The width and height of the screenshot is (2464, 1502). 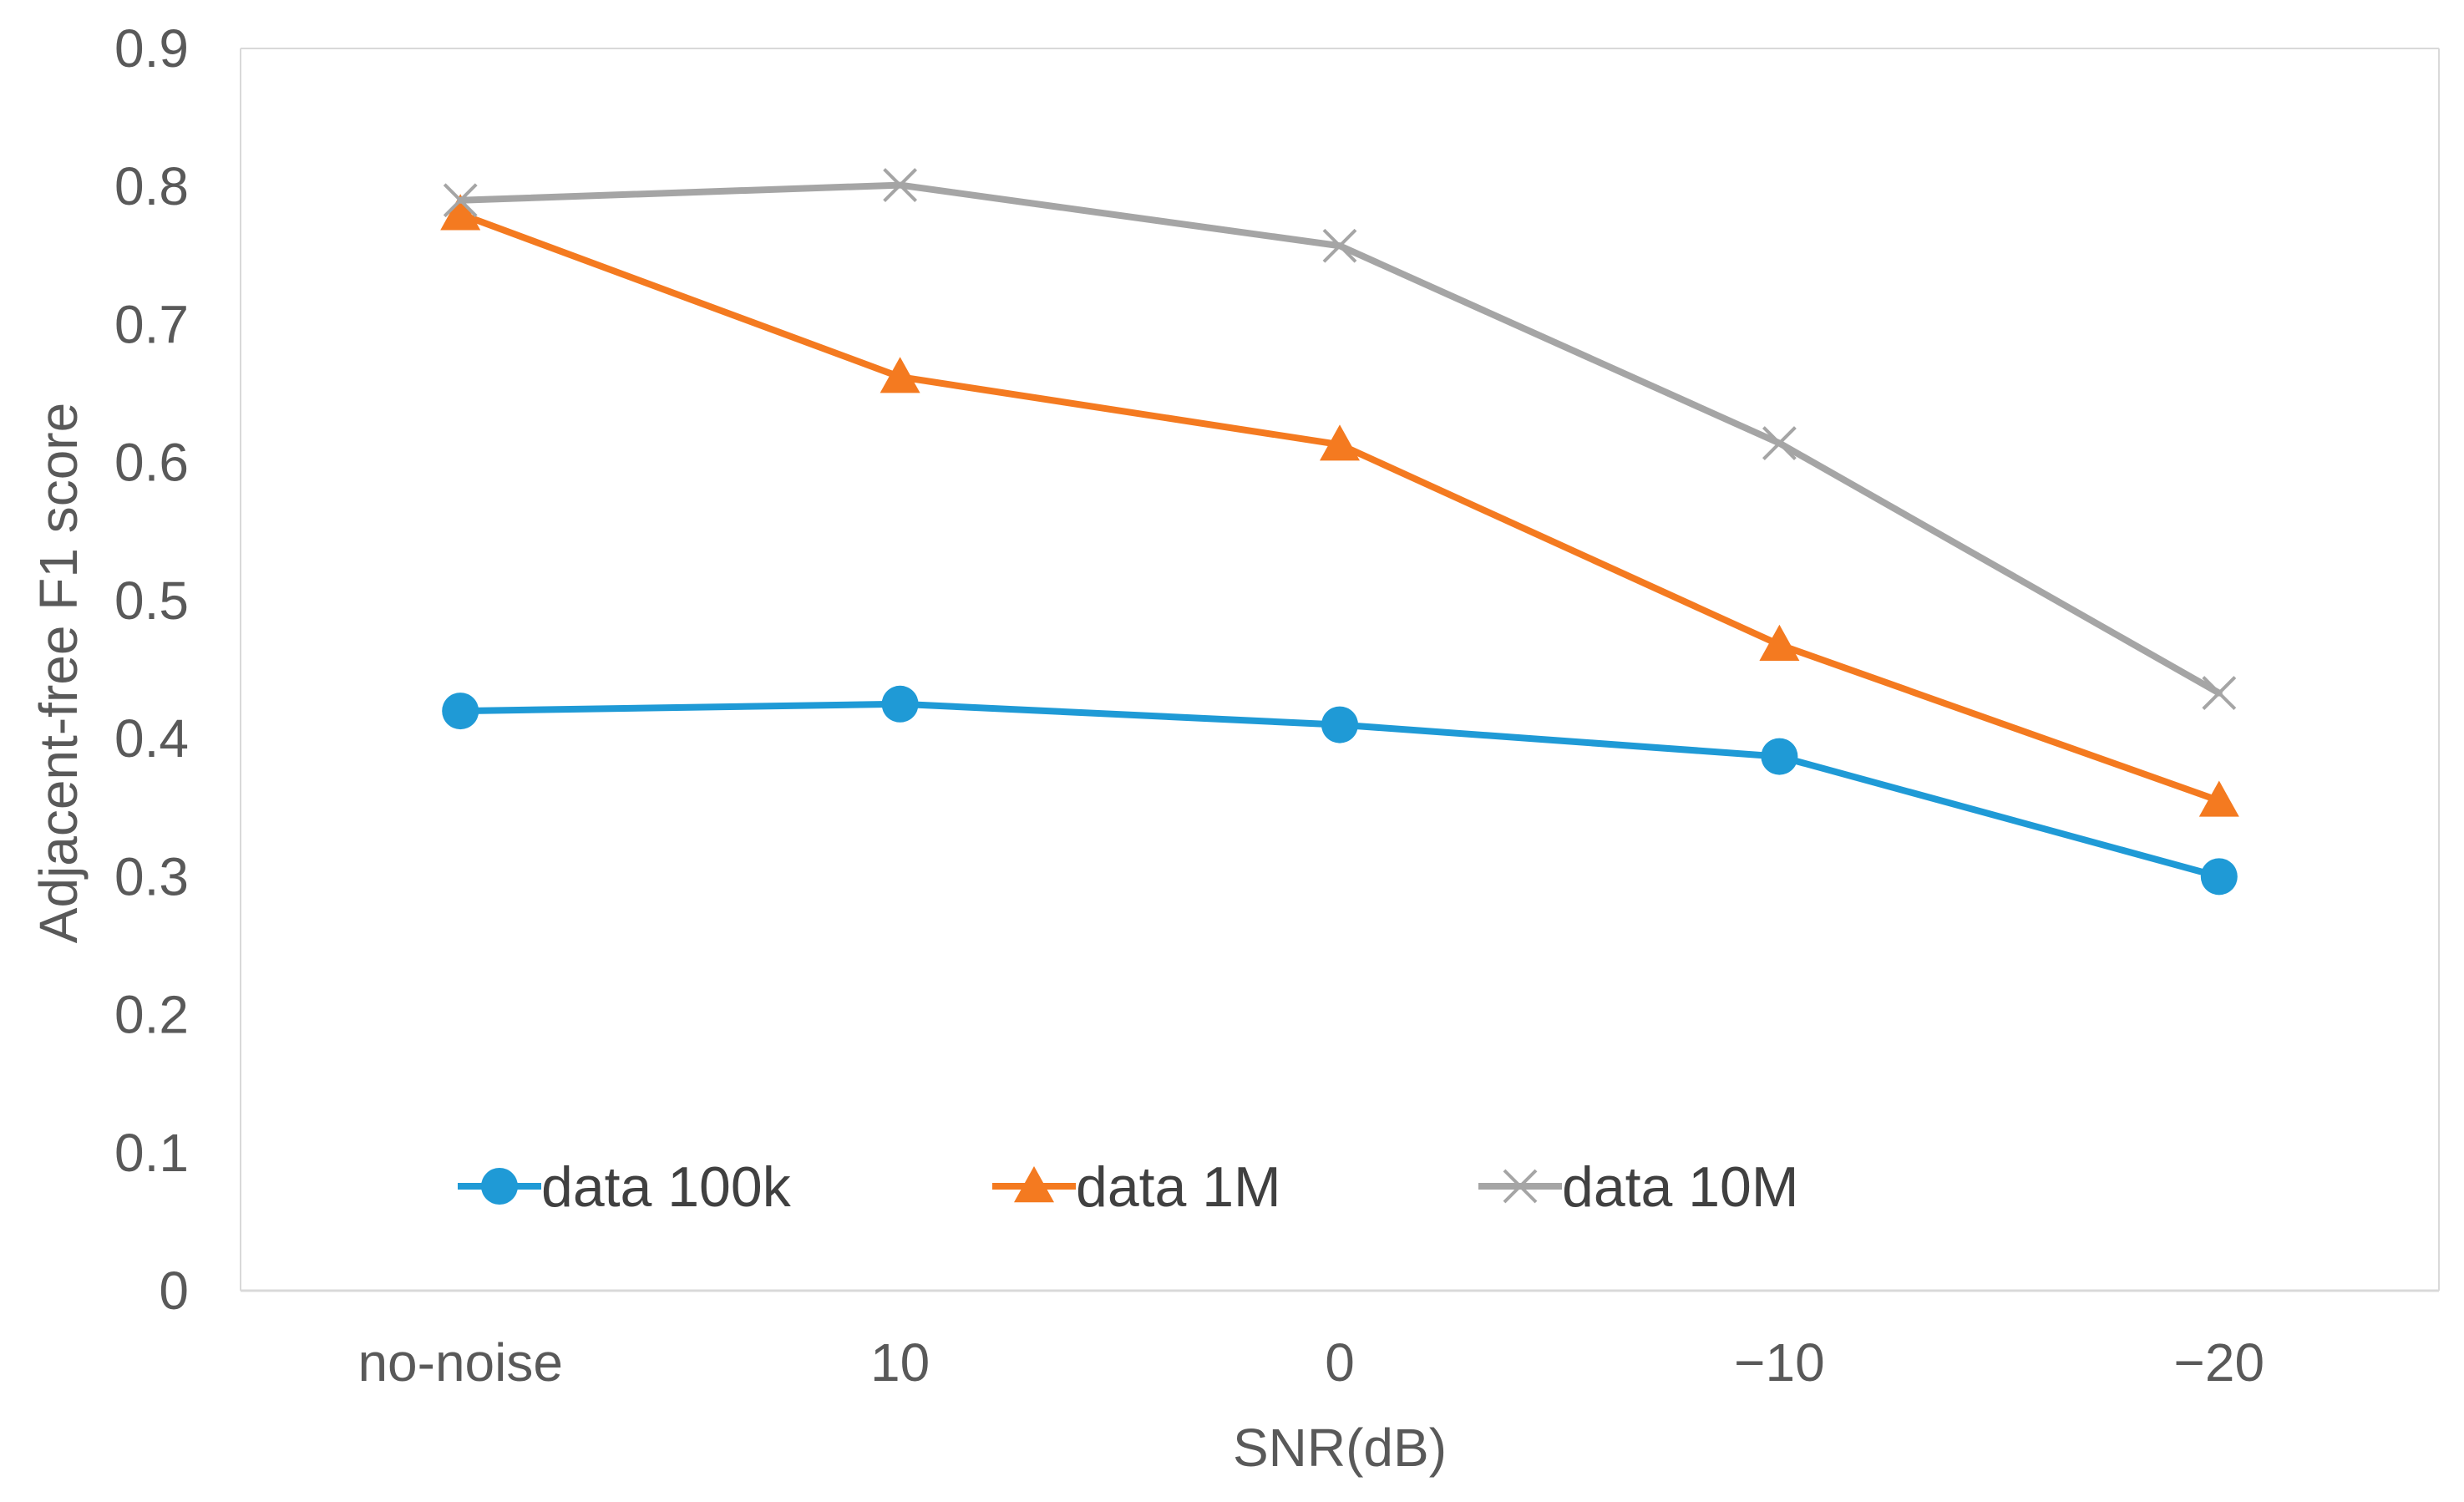 What do you see at coordinates (152, 739) in the screenshot?
I see `y-tick-label: 0.4` at bounding box center [152, 739].